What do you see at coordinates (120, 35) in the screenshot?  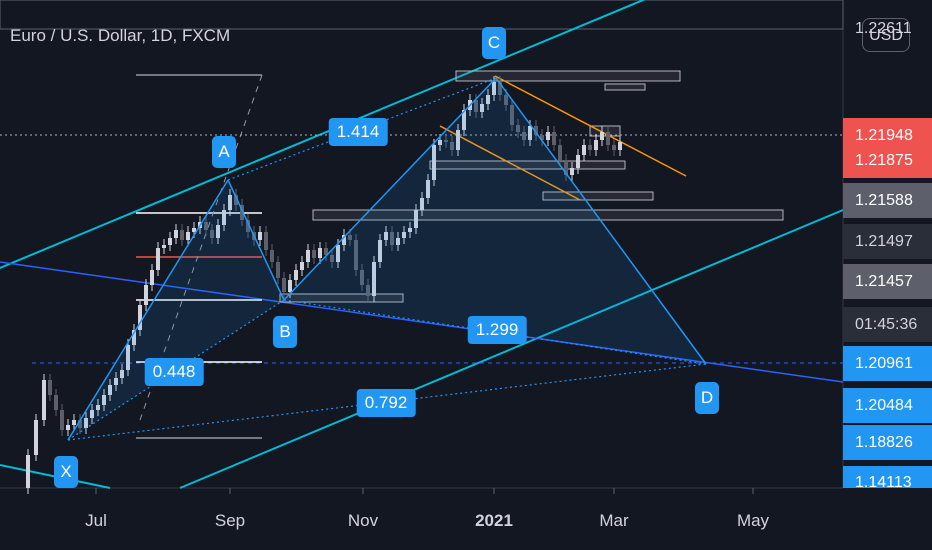 I see `chart-title: Euro / U.S. Dollar, 1D, FXCM` at bounding box center [120, 35].